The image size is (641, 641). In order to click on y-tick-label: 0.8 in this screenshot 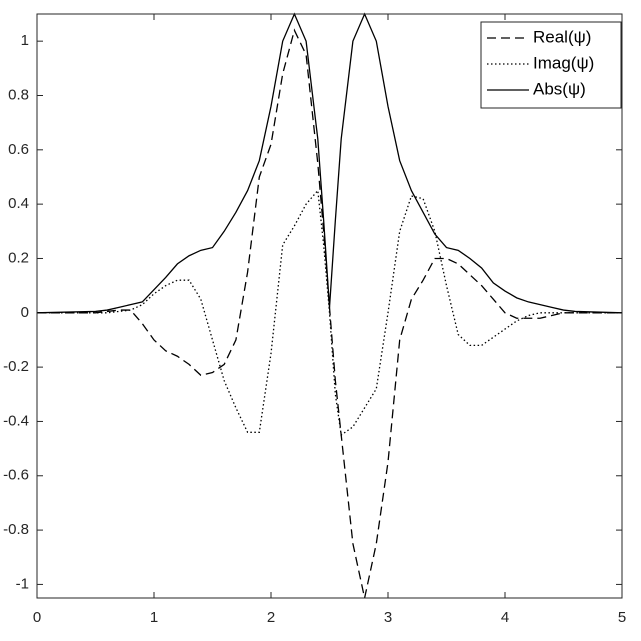, I will do `click(18, 94)`.